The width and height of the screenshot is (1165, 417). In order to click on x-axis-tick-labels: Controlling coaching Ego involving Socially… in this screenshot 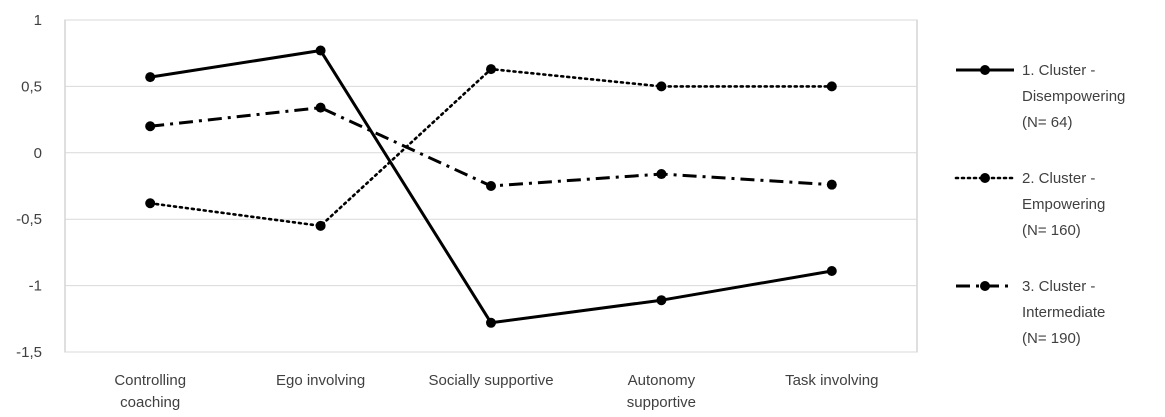, I will do `click(496, 391)`.